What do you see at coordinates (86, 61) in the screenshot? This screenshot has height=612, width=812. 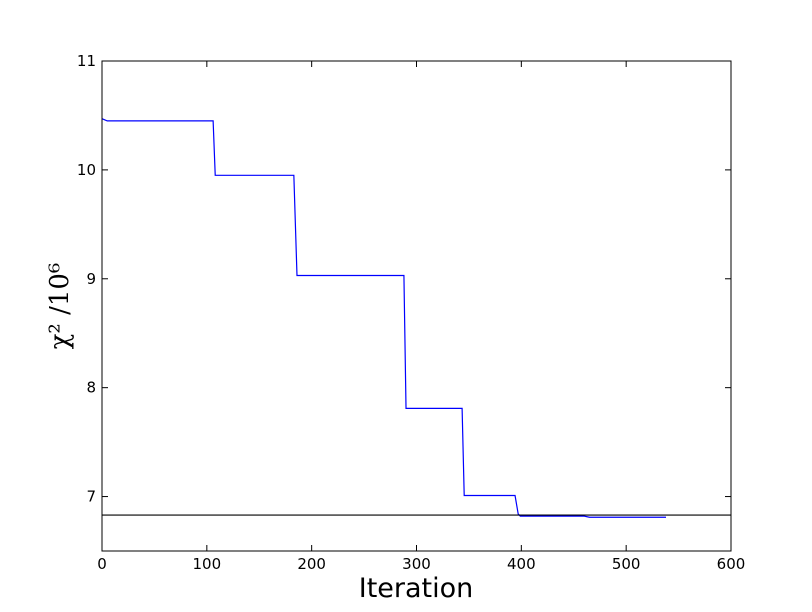 I see `y-tick-label: 11` at bounding box center [86, 61].